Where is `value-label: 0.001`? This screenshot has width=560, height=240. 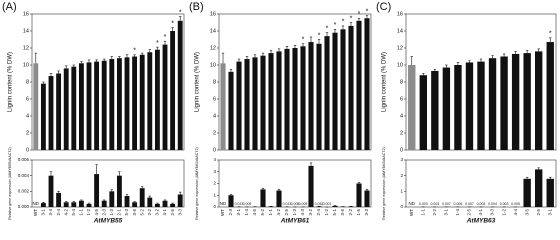 value-label: 0.001 is located at coordinates (327, 204).